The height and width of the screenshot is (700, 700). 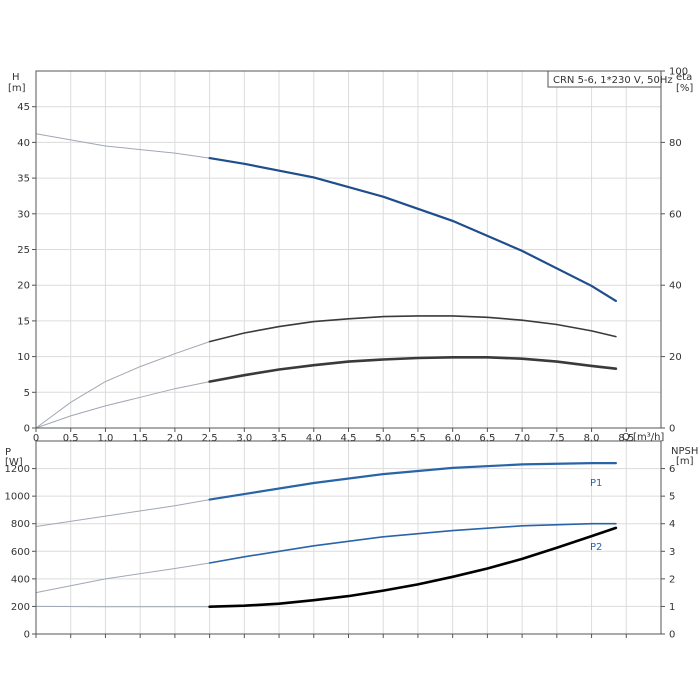 What do you see at coordinates (685, 461) in the screenshot?
I see `bottom-right-axis-unit: [m]` at bounding box center [685, 461].